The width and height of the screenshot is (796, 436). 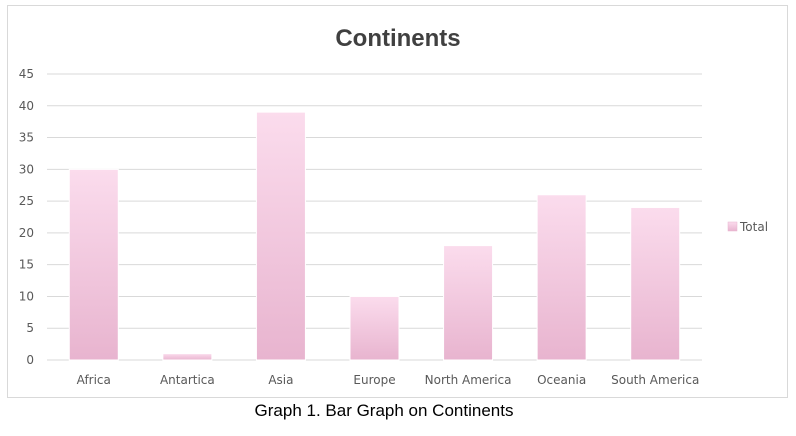 I want to click on x-tick-label: Africa, so click(x=94, y=380).